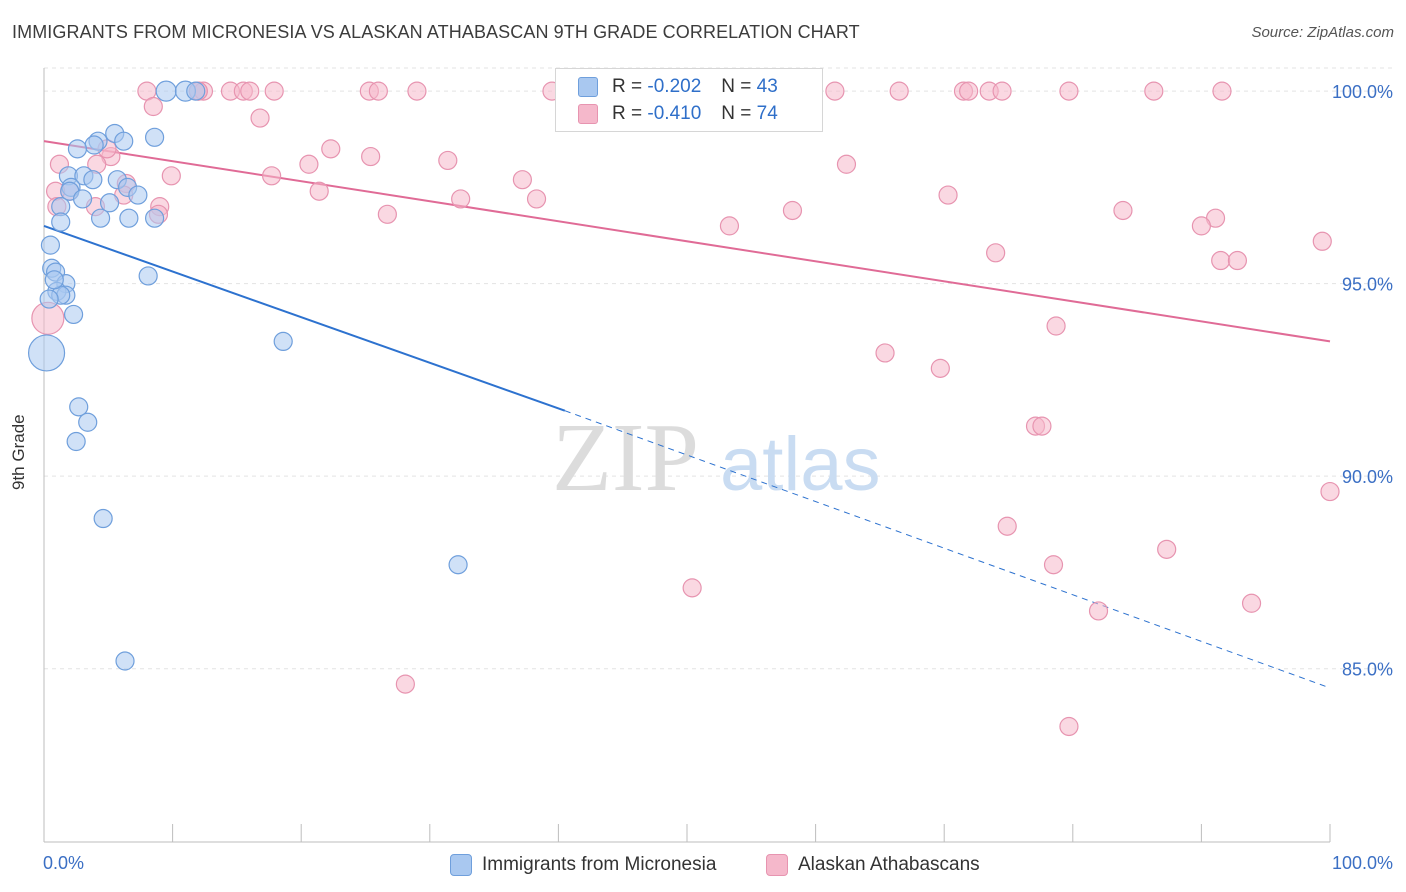 Image resolution: width=1406 pixels, height=892 pixels. I want to click on legend-swatch-blue, so click(588, 87).